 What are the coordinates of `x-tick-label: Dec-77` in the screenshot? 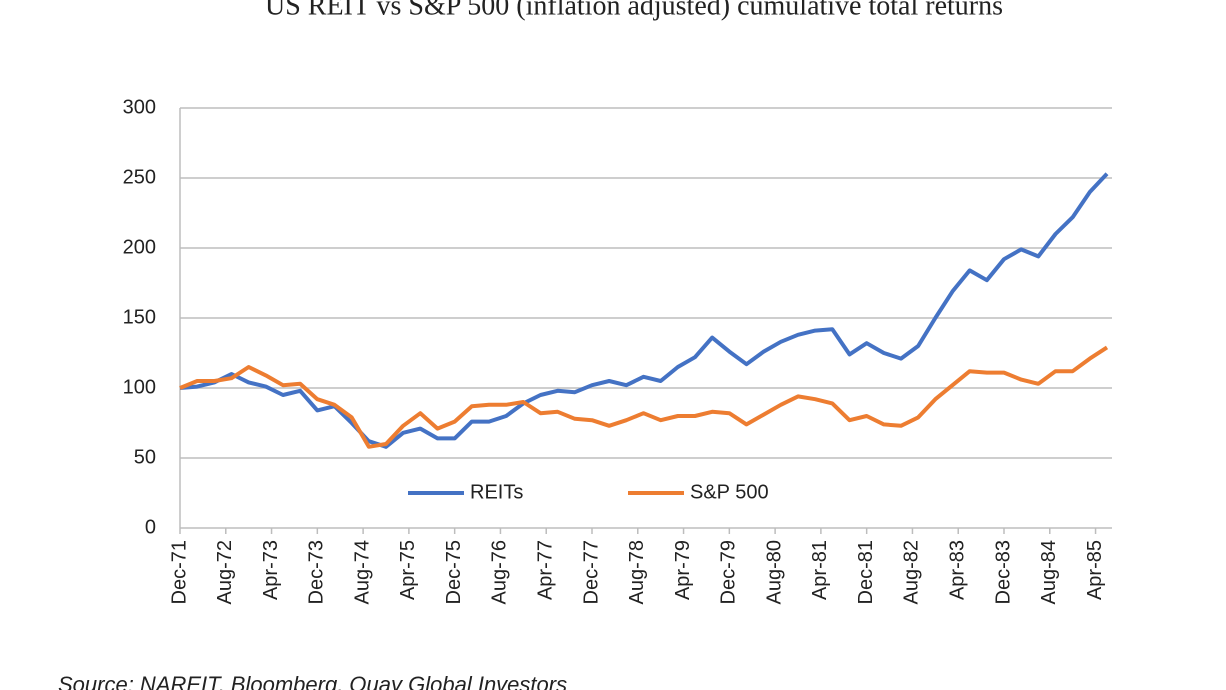 It's located at (591, 572).